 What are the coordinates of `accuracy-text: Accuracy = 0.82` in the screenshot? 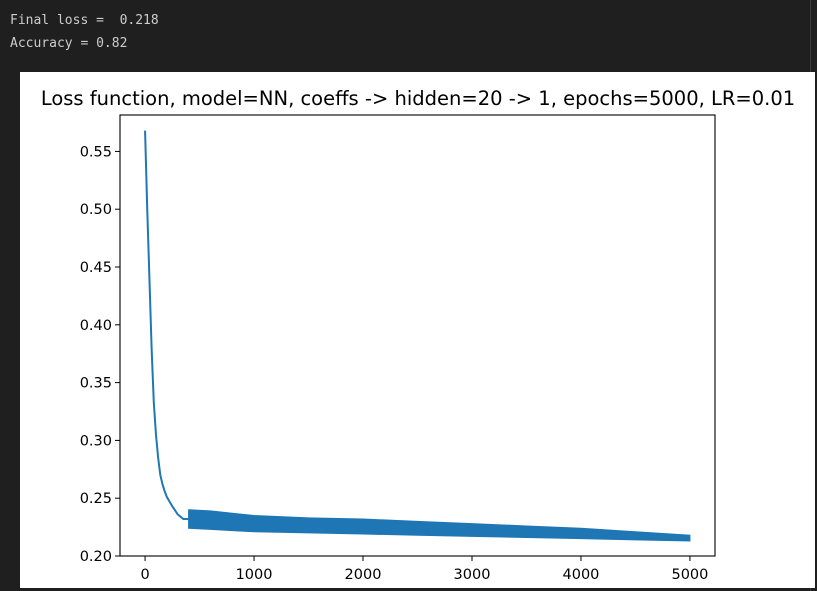 It's located at (69, 43).